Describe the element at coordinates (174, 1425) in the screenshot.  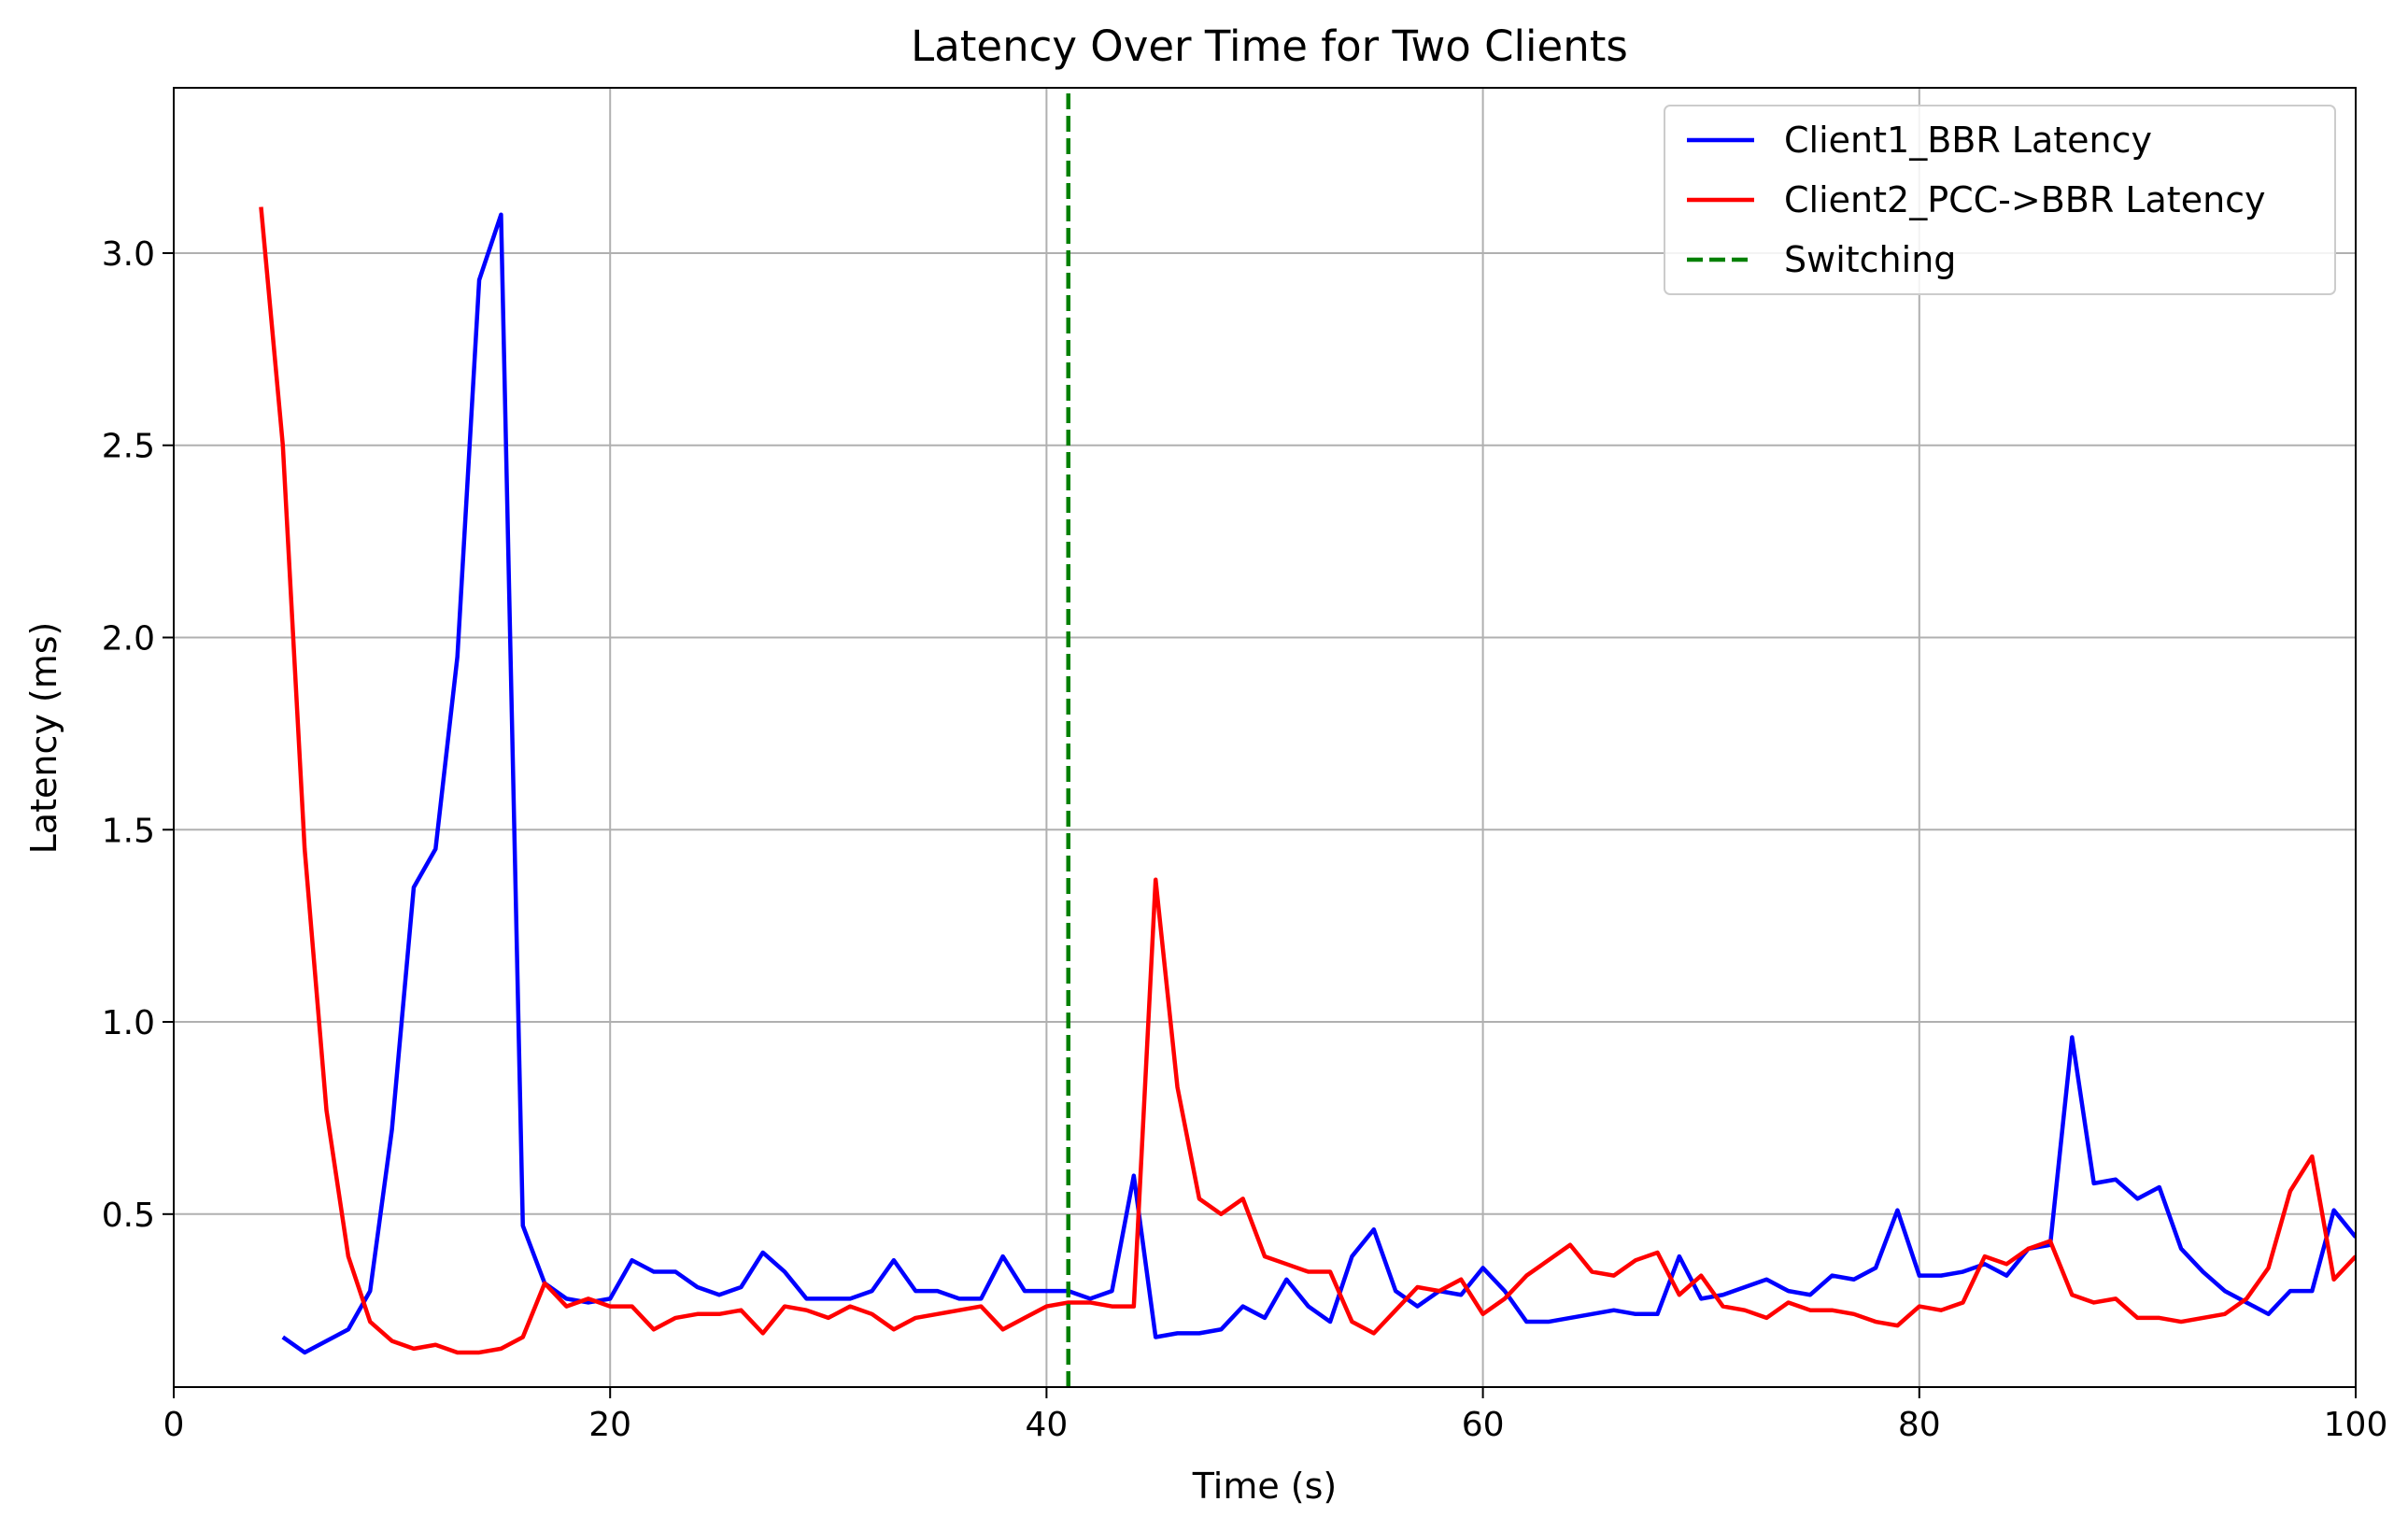
I see `x-tick-label: 0` at that location.